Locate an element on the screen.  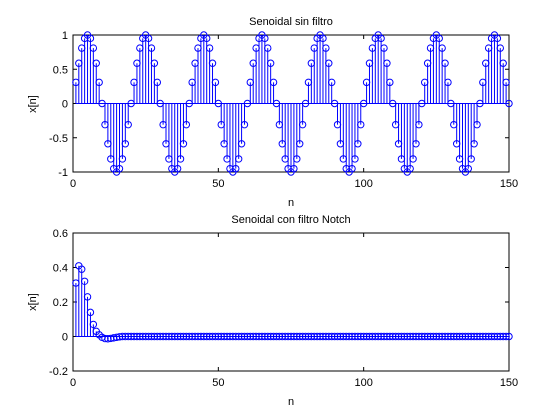
x-tick-label: 0 is located at coordinates (73, 383).